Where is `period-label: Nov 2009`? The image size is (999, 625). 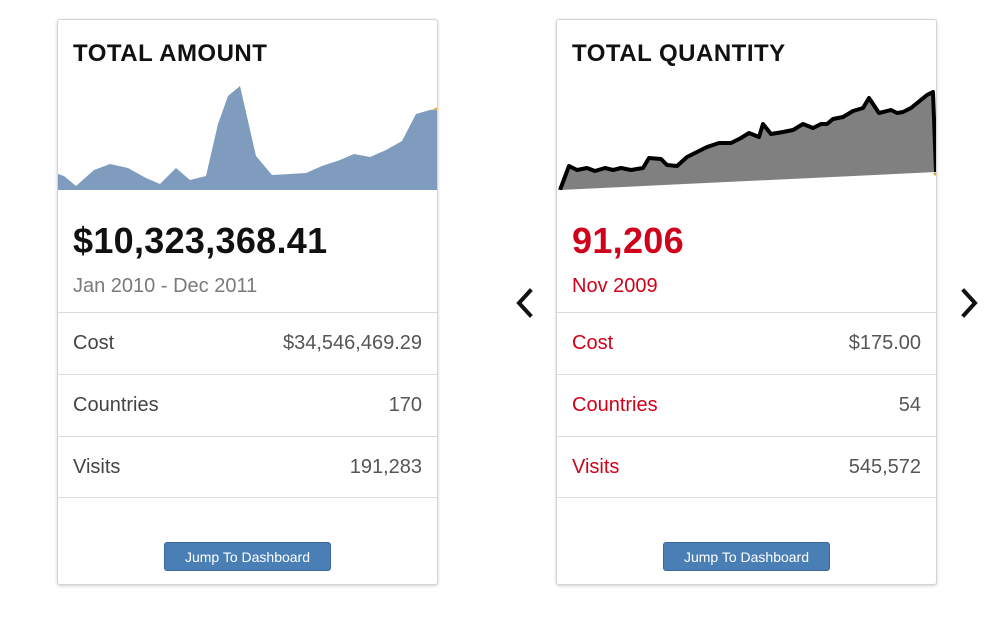
period-label: Nov 2009 is located at coordinates (615, 286).